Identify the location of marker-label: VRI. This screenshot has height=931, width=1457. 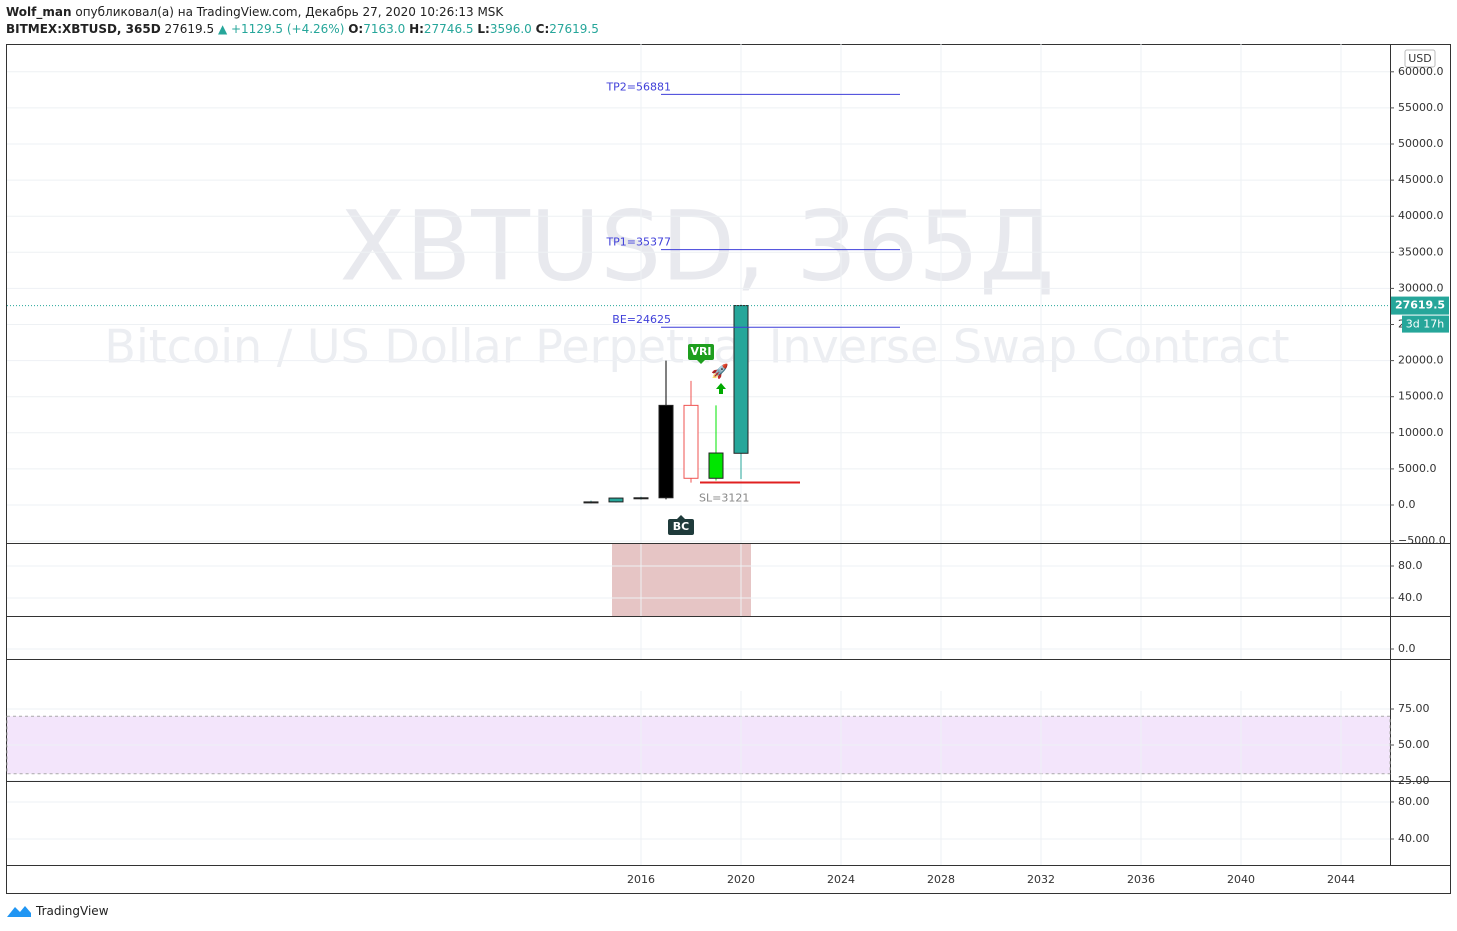
(700, 351).